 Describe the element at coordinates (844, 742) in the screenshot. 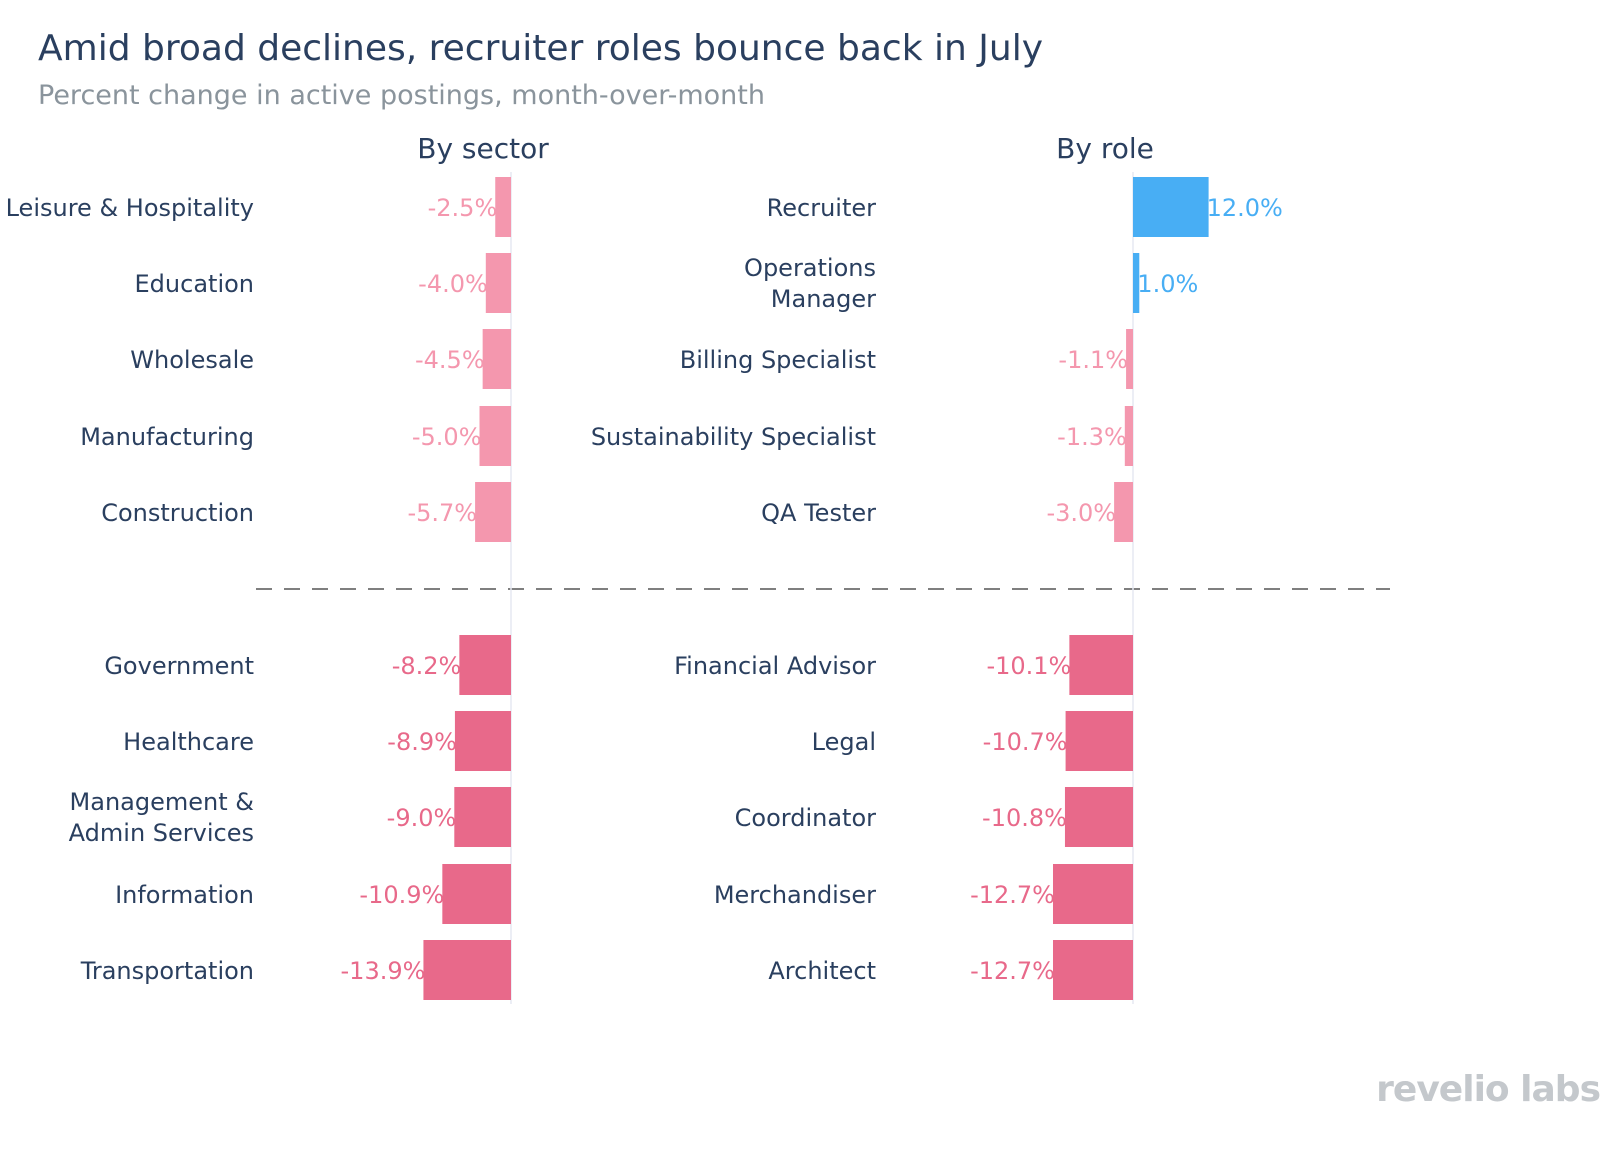

I see `category-label-role: Legal` at that location.